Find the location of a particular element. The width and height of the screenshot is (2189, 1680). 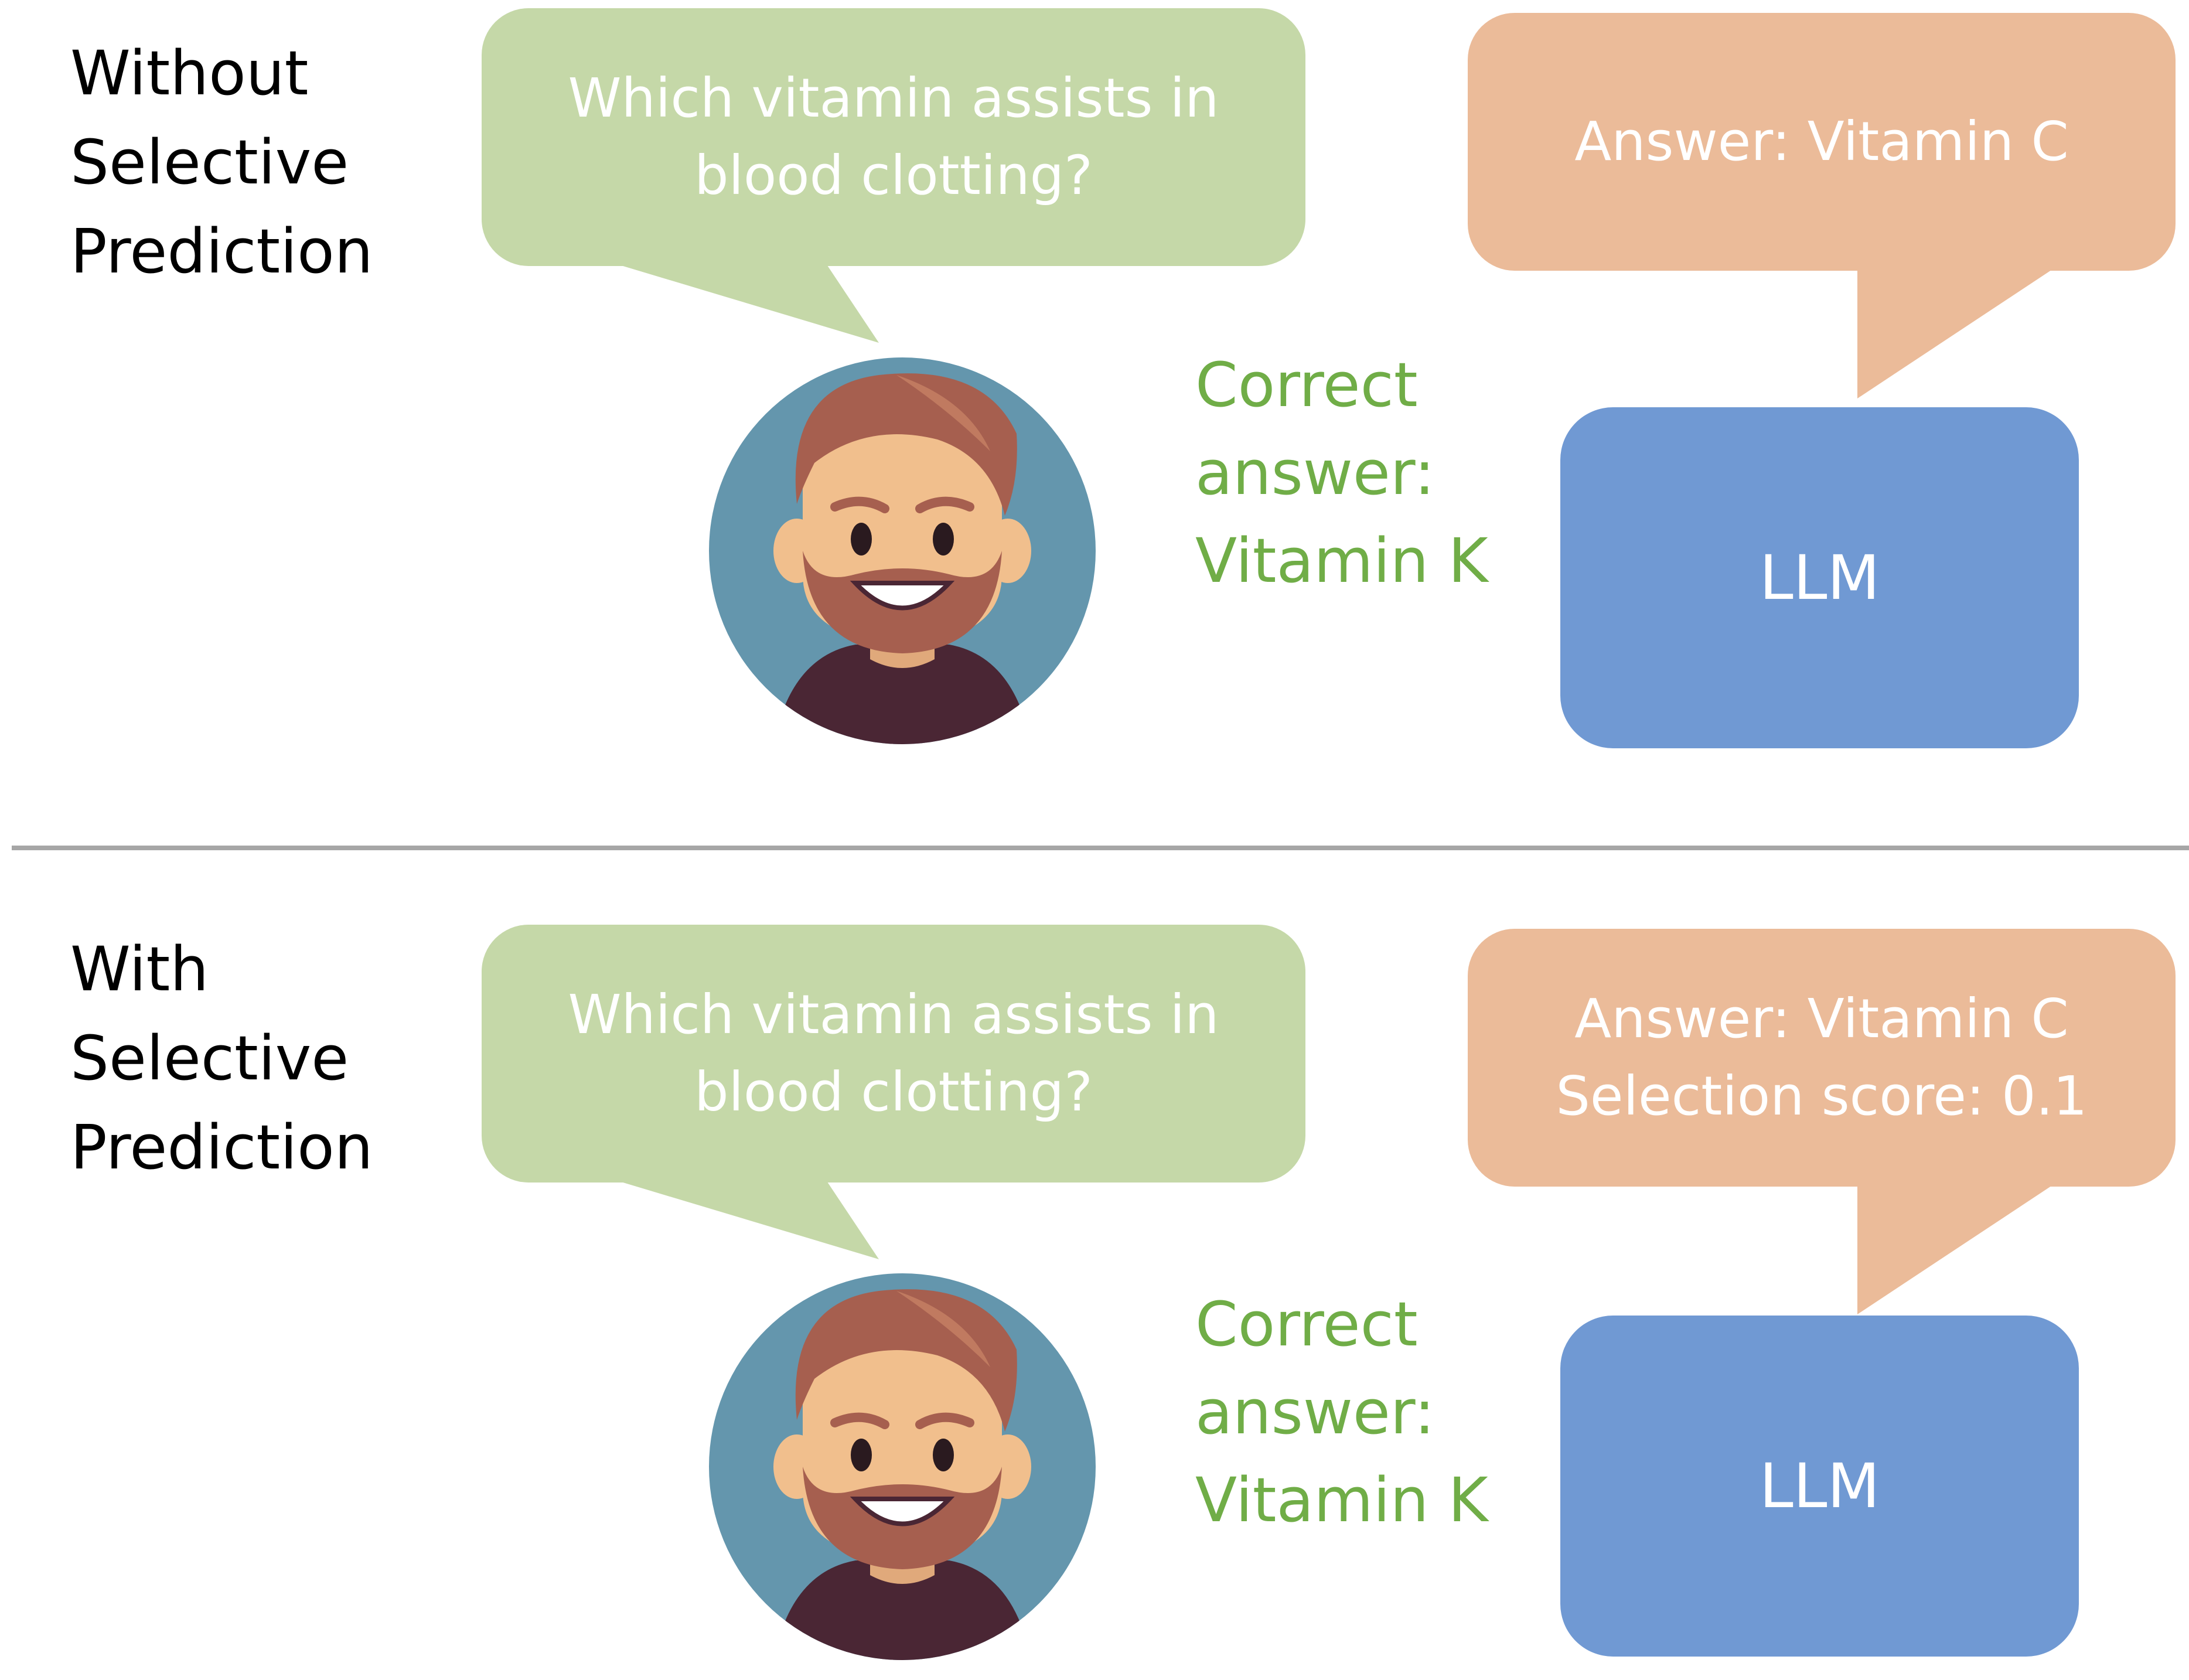

section-label: Without Selective Prediction is located at coordinates (222, 162).